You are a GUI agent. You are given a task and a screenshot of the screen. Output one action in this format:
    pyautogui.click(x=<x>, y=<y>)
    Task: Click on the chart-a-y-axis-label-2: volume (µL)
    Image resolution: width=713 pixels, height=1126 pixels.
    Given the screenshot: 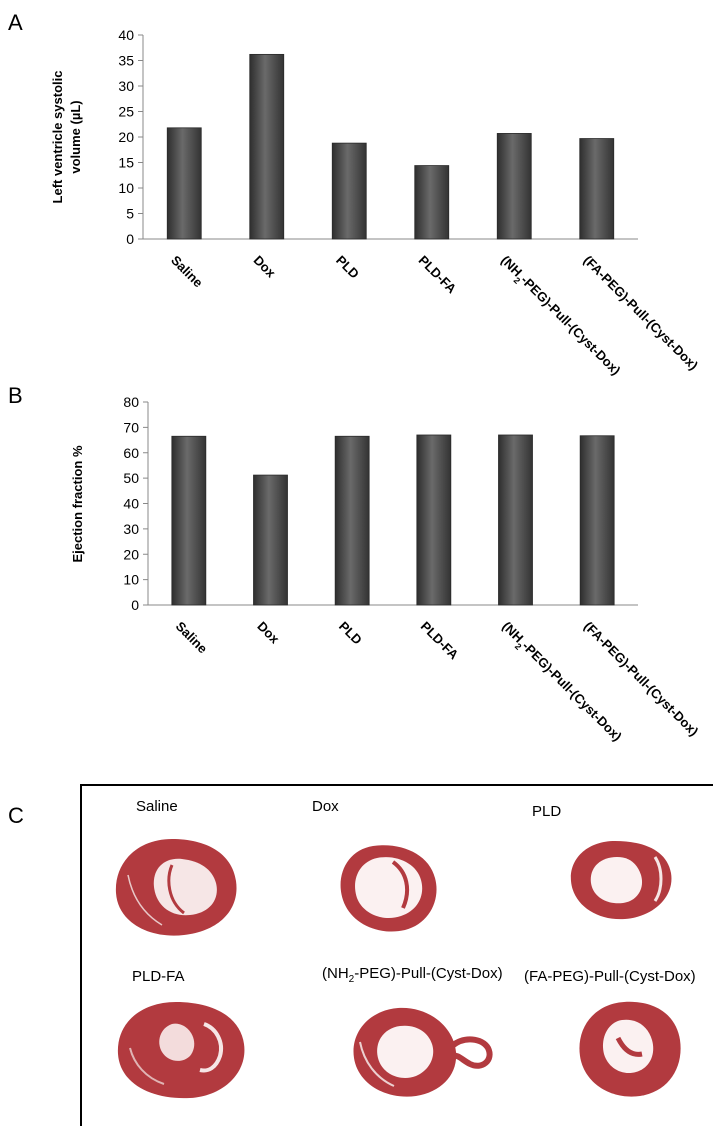 What is the action you would take?
    pyautogui.click(x=75, y=136)
    